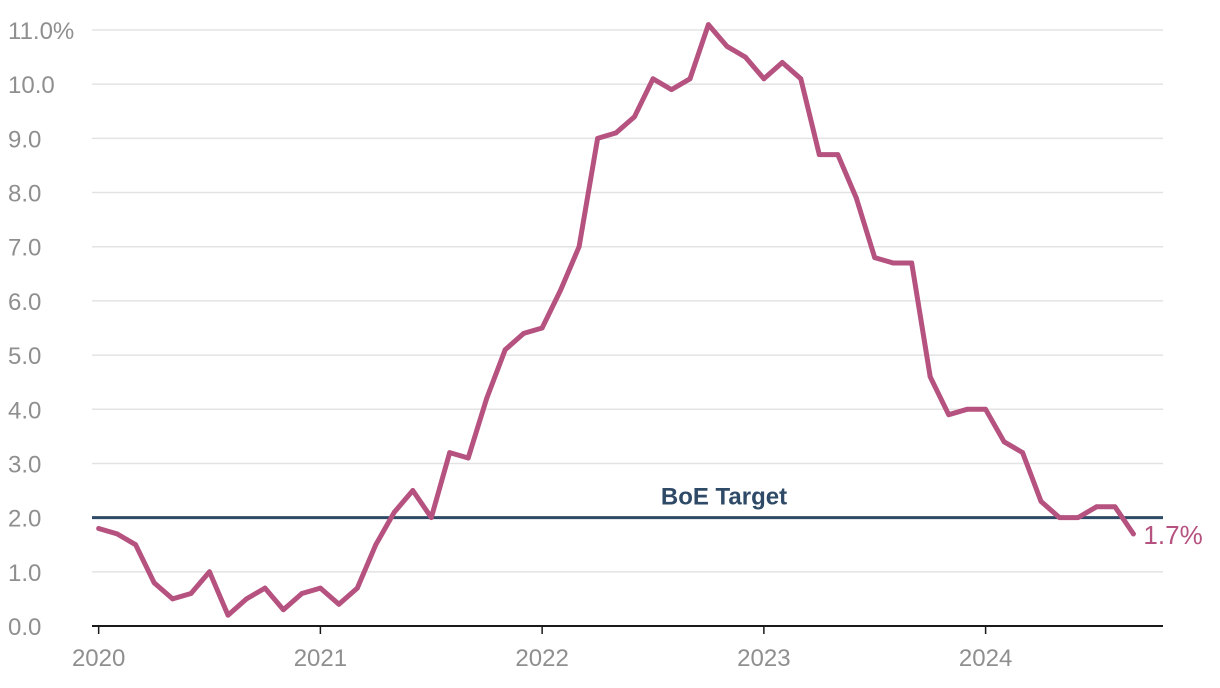  What do you see at coordinates (98, 658) in the screenshot?
I see `x-tick-label: 2020` at bounding box center [98, 658].